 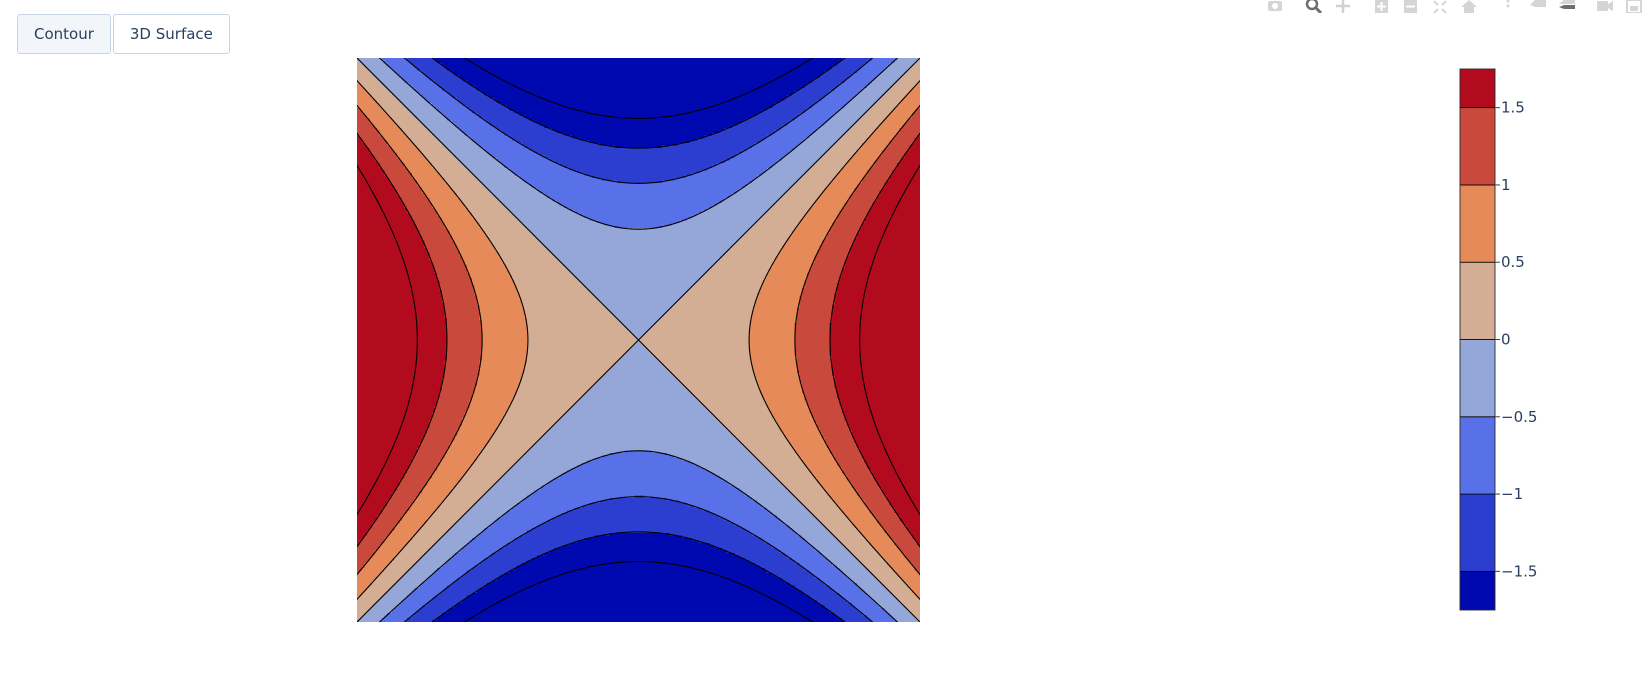 What do you see at coordinates (1506, 340) in the screenshot?
I see `colorbar-tick-label: 0` at bounding box center [1506, 340].